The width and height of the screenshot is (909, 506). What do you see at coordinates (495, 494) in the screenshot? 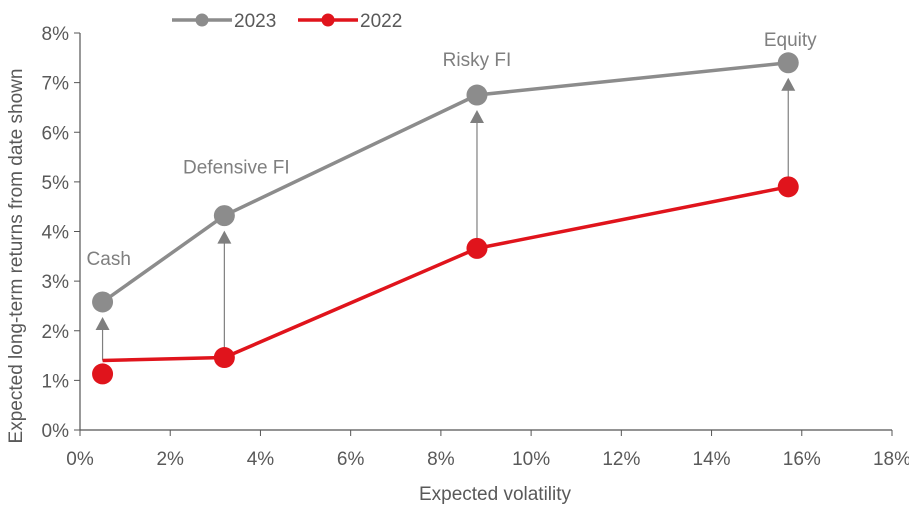
I see `x-axis-label: Expected volatility` at bounding box center [495, 494].